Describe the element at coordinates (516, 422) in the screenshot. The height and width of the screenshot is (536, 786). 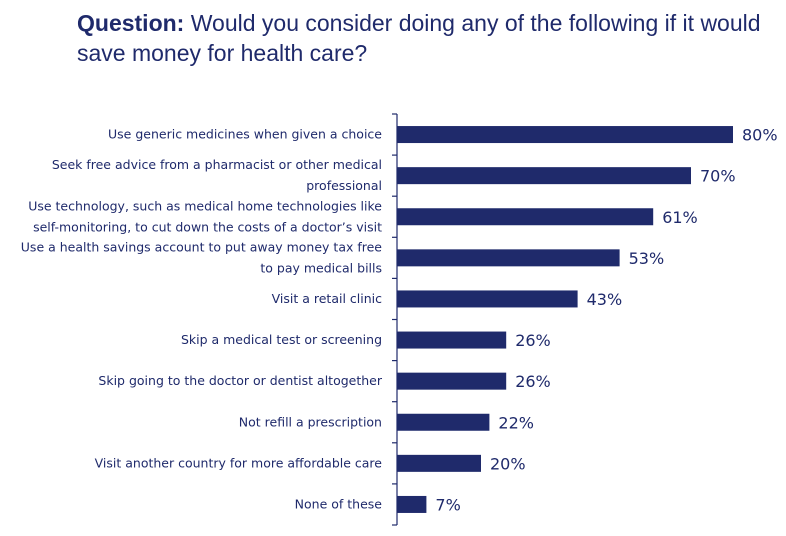
I see `data-label: 22%` at that location.